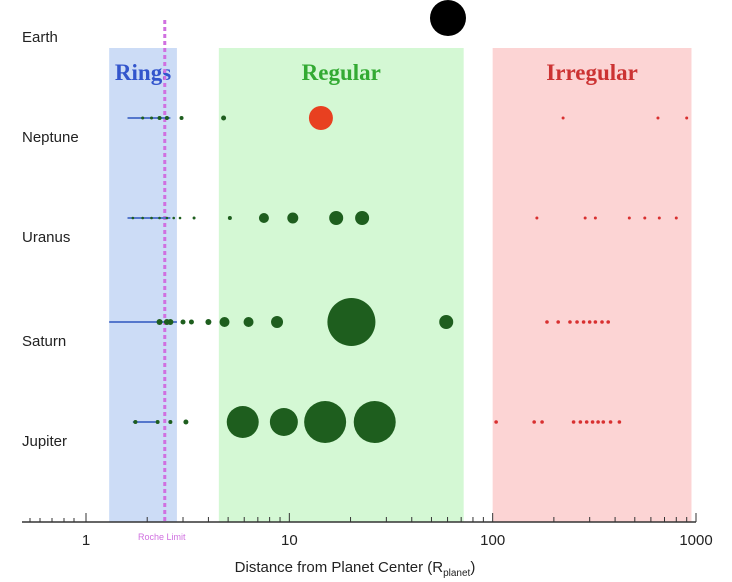  I want to click on x-axis-title-subscript: planet, so click(456, 573).